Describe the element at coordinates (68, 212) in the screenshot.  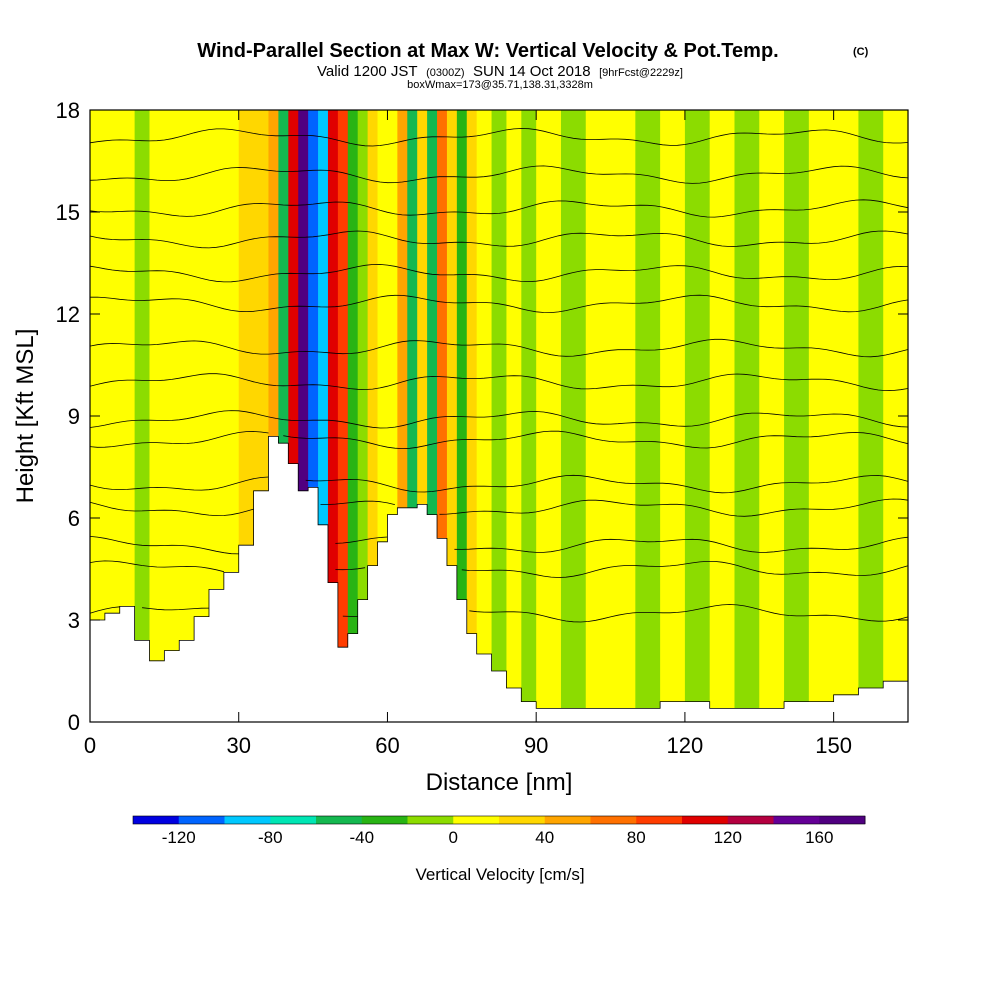
I see `y-tick-label: 15` at that location.